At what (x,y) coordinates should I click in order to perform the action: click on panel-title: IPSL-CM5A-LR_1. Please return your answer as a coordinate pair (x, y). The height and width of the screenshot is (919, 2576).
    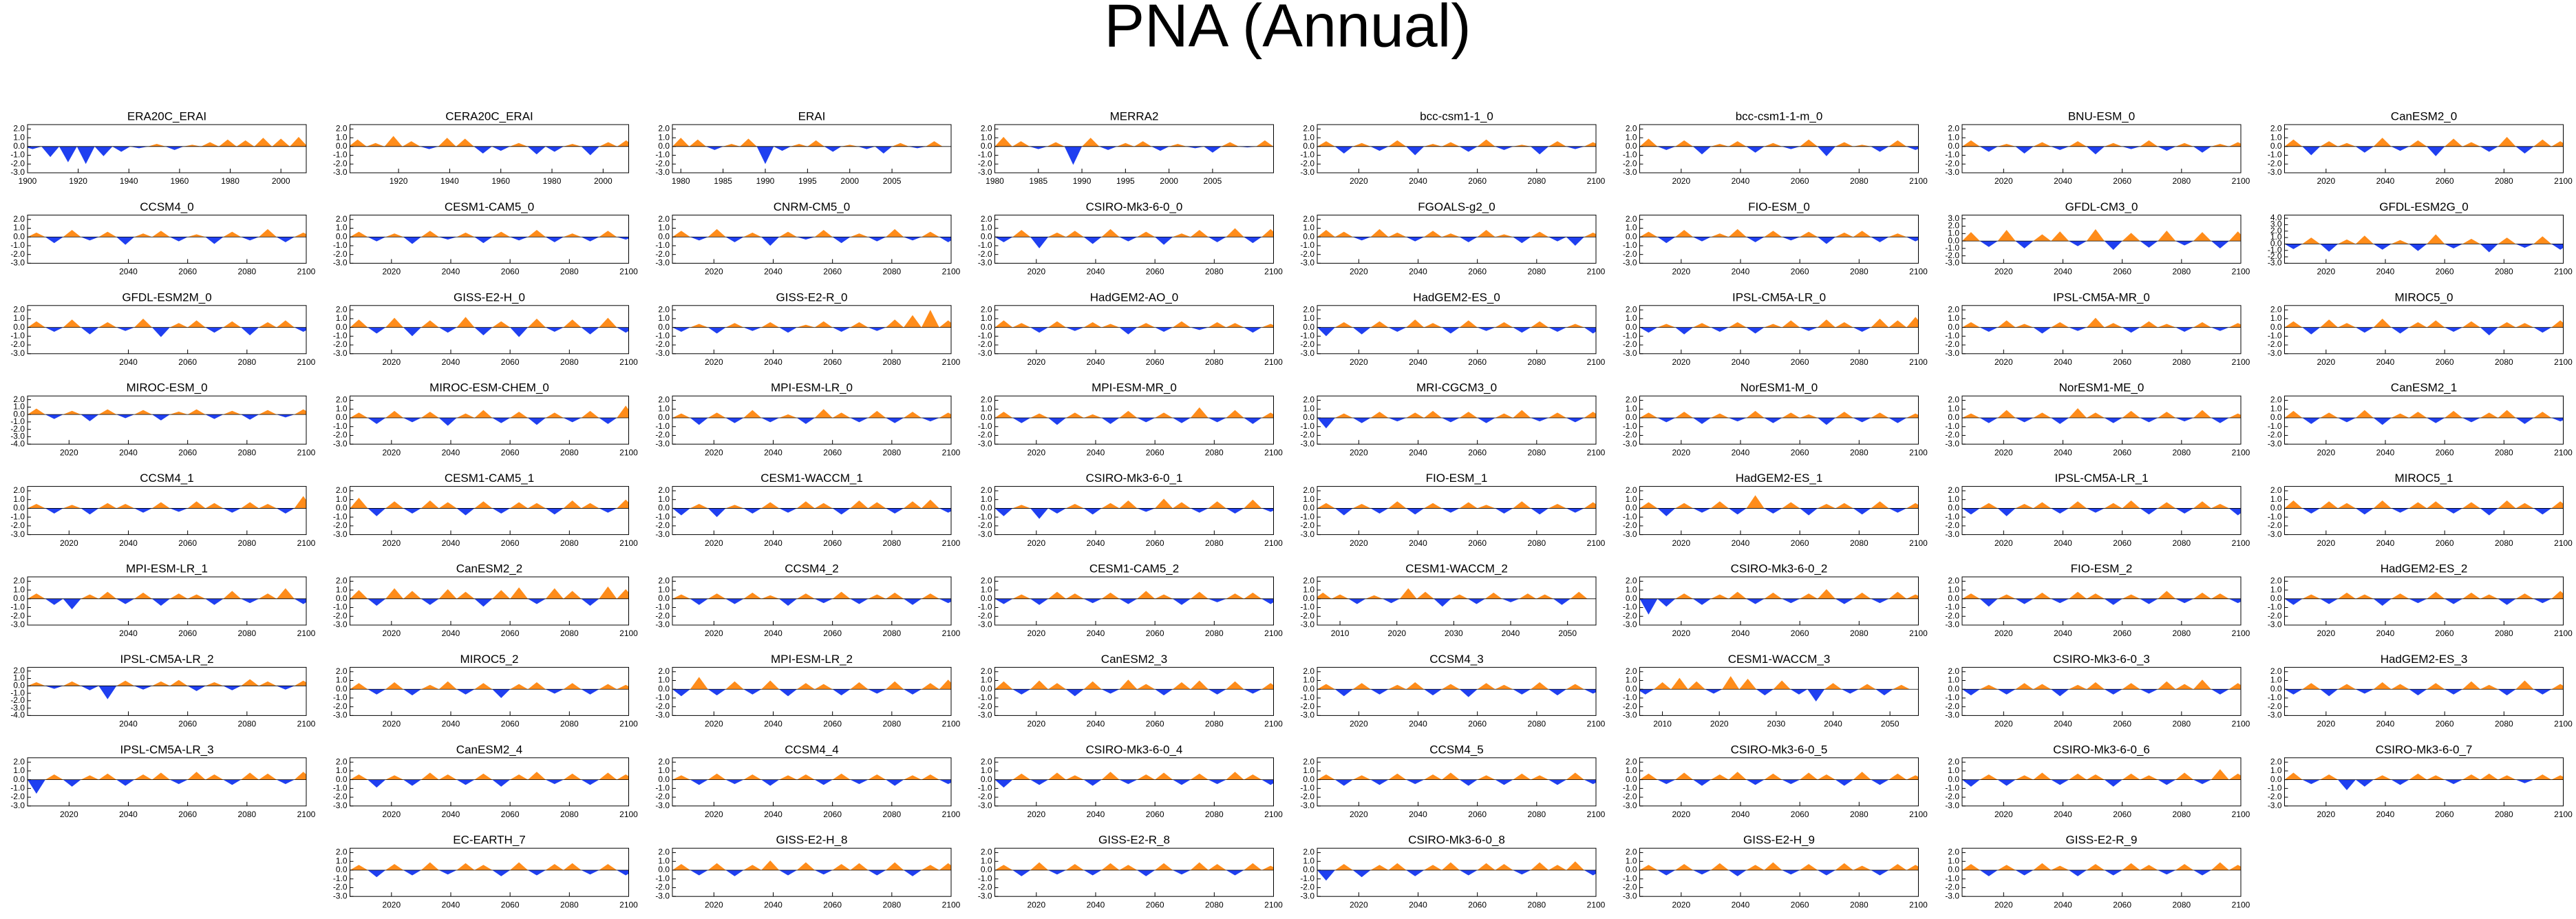
    Looking at the image, I should click on (2101, 478).